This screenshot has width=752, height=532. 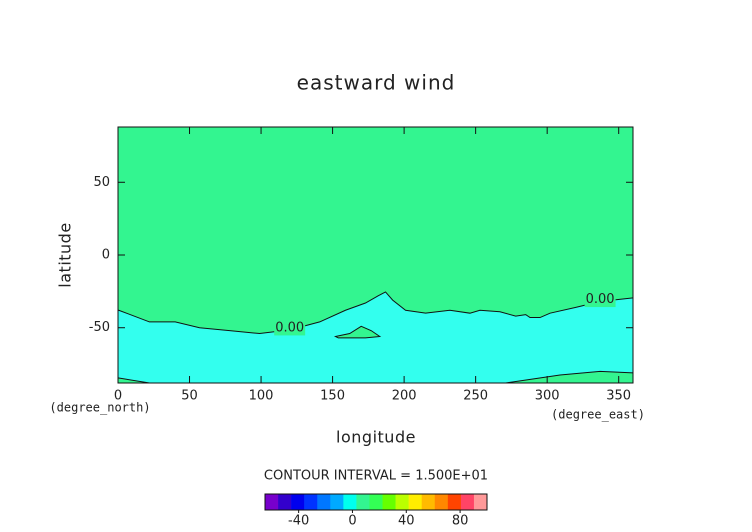 What do you see at coordinates (460, 521) in the screenshot?
I see `colorbar-tick-label: 80` at bounding box center [460, 521].